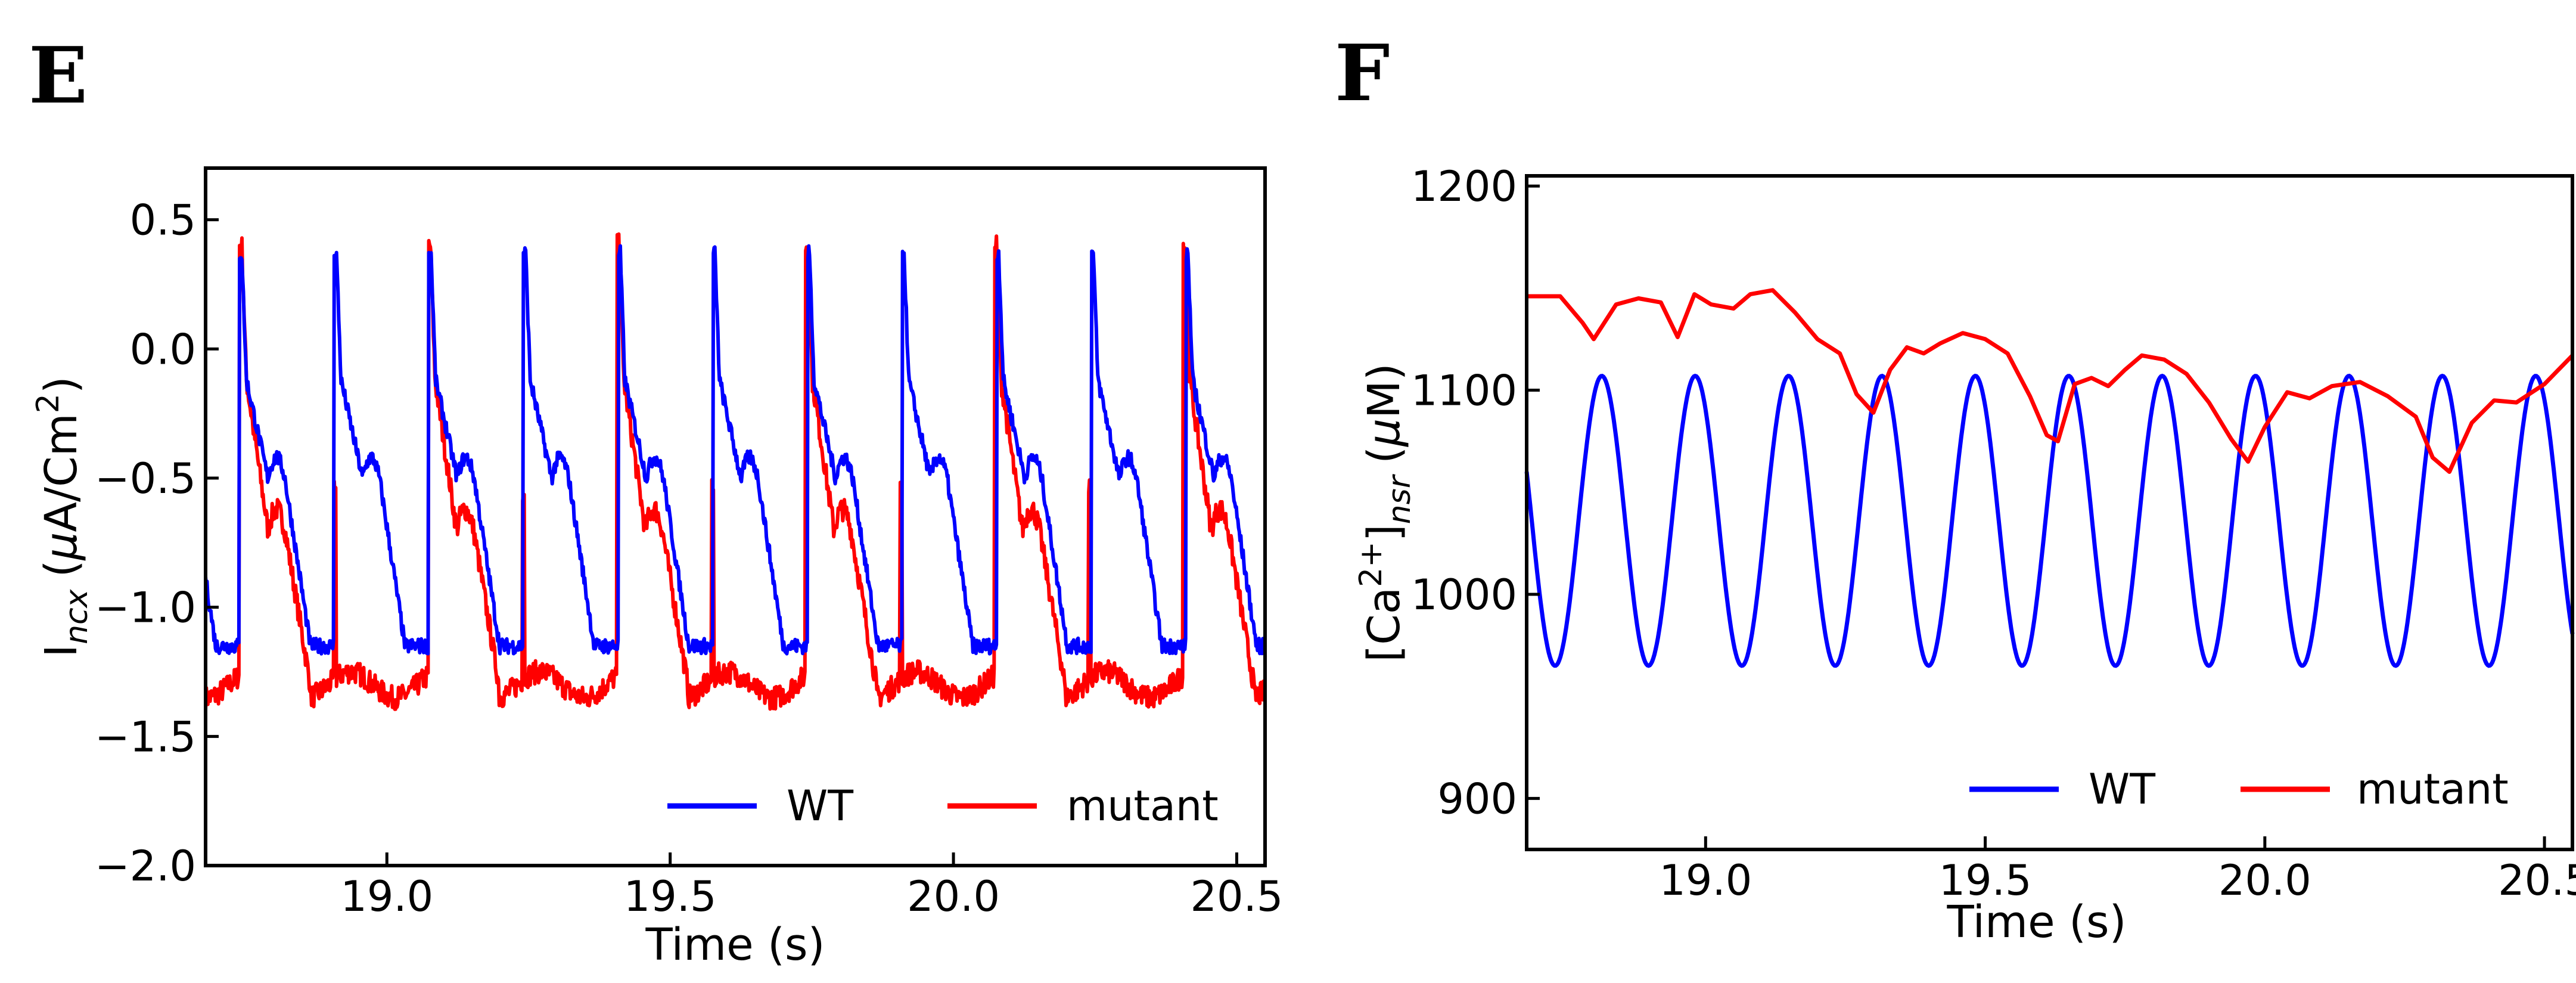  I want to click on panel-f-x-tick-label: 19.0, so click(1705, 880).